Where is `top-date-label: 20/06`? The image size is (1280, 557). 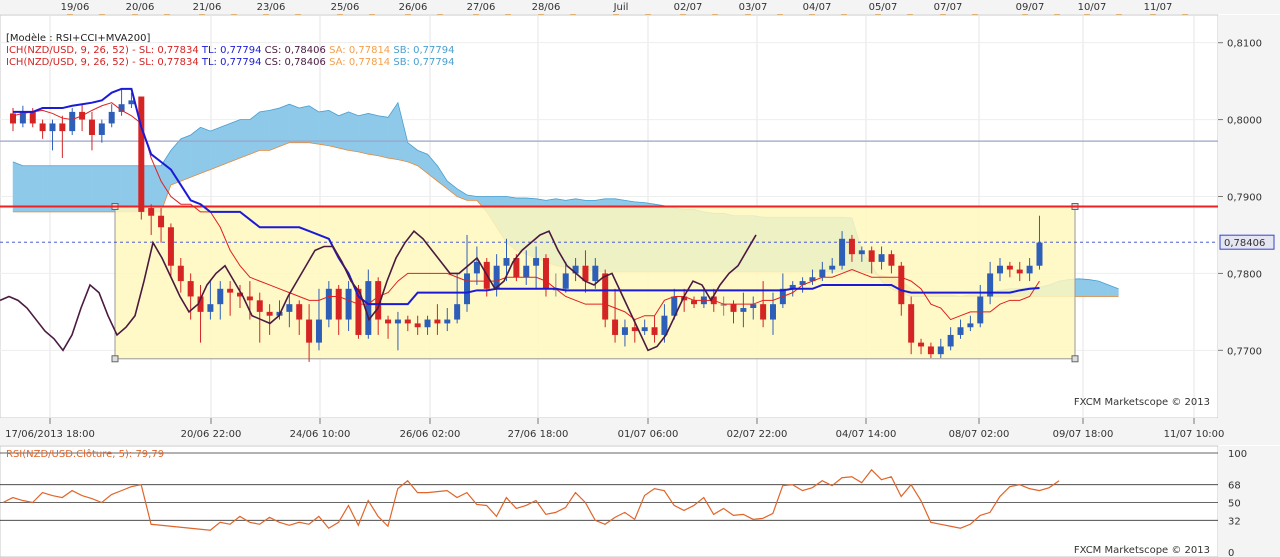
top-date-label: 20/06 is located at coordinates (140, 7).